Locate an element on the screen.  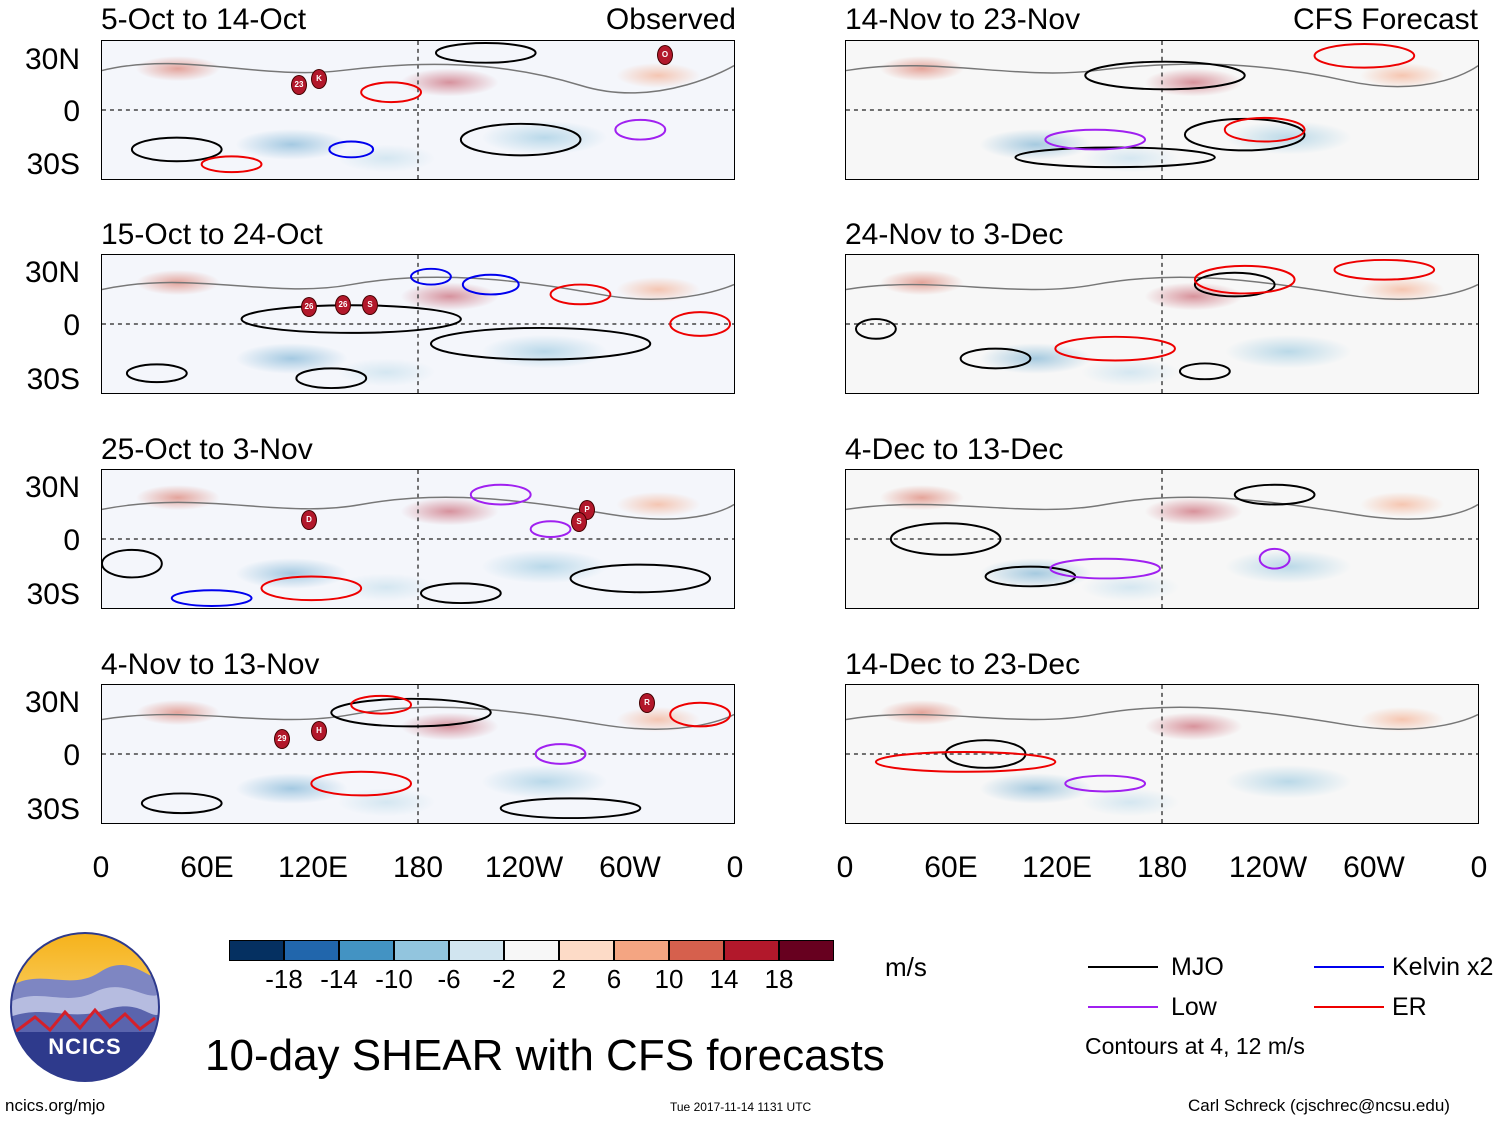
fcst-panel-3-title: 4-Dec to 13-Dec is located at coordinates (954, 449).